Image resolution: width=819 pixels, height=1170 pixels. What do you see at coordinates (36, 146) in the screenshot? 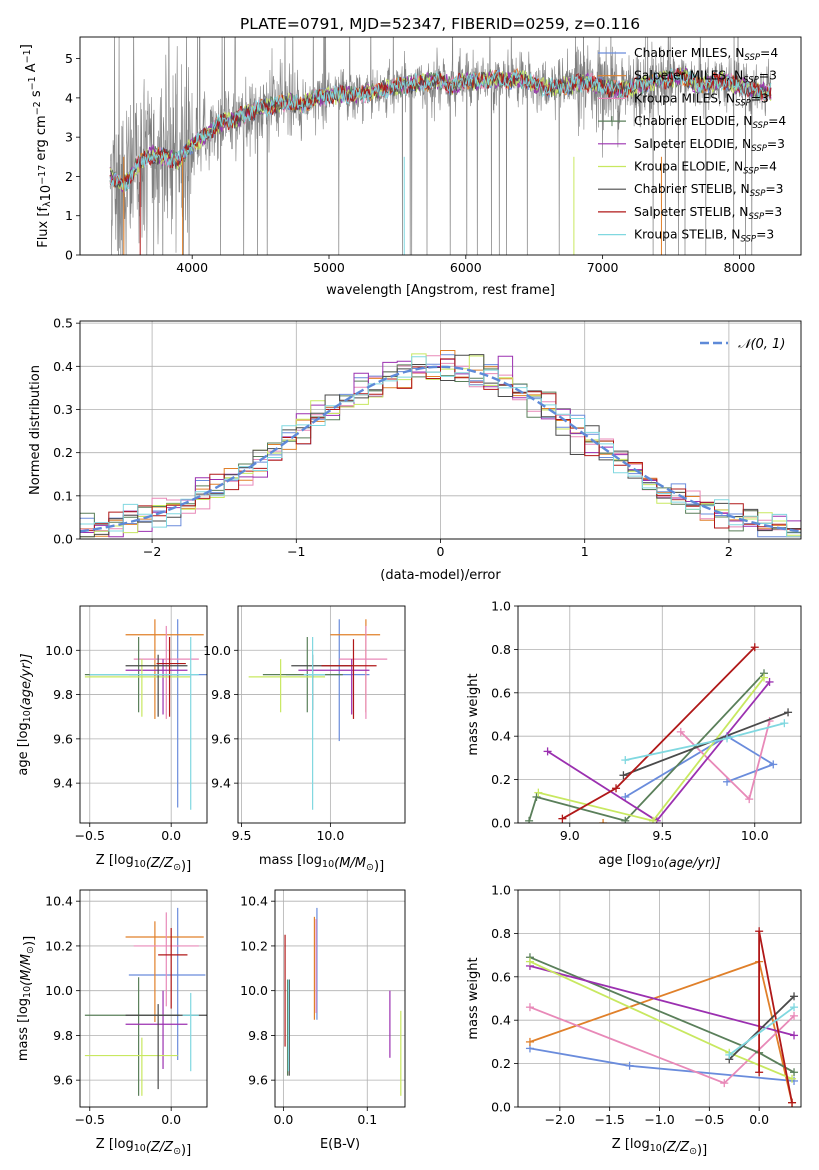
I see `y-axis-label: Flux [fλ10−17 erg cm−2 s−1 A−1]` at bounding box center [36, 146].